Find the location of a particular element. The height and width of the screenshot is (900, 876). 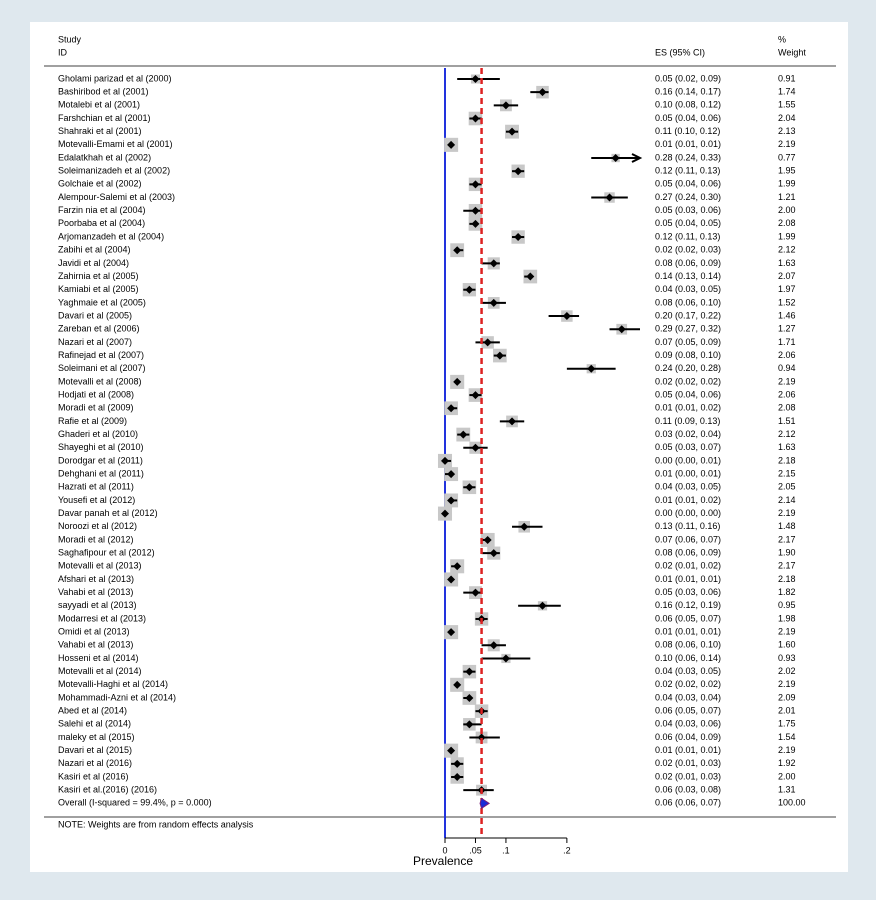

study-name: Poorbaba et al (2004) is located at coordinates (101, 223).